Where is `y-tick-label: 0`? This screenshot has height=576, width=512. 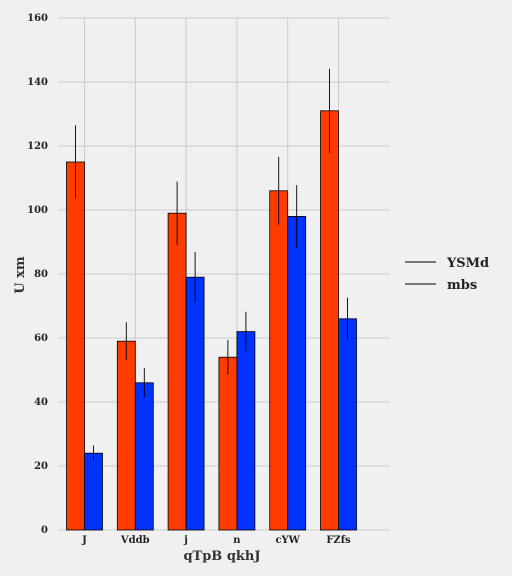
y-tick-label: 0 is located at coordinates (44, 530).